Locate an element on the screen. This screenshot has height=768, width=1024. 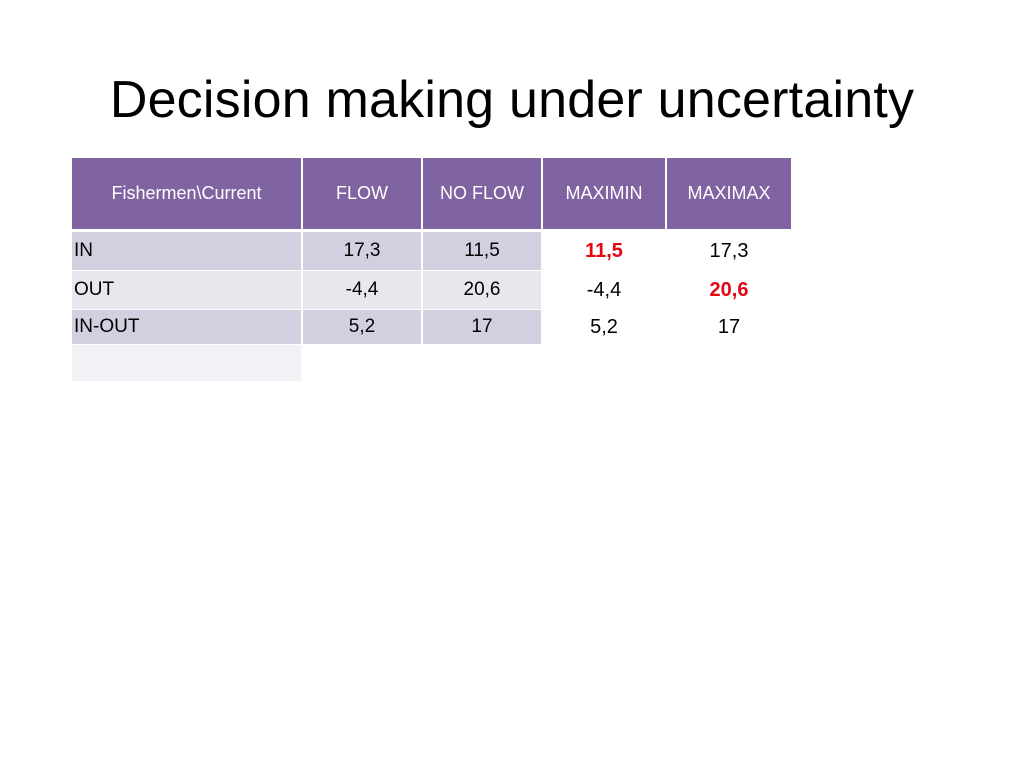
maximax-cell: 17,3 is located at coordinates (729, 250).